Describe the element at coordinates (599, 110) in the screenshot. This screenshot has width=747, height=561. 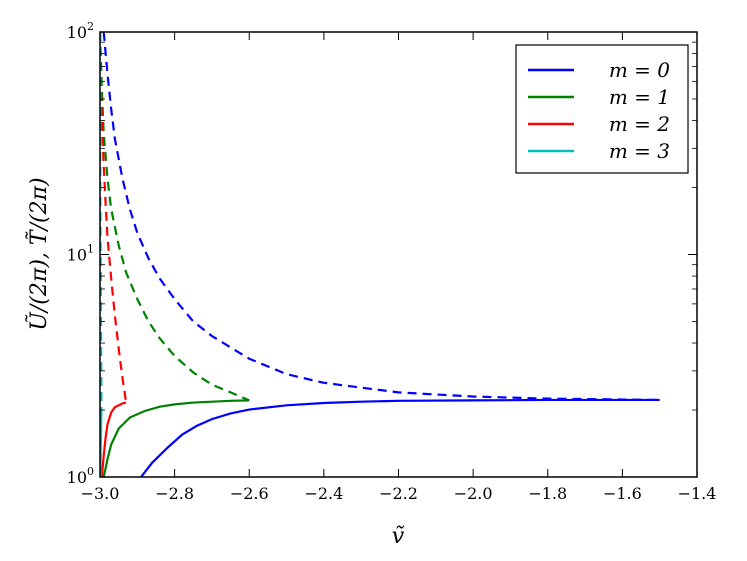
I see `legend-entries: m = 0 m = 1 m = 2 m = 3` at that location.